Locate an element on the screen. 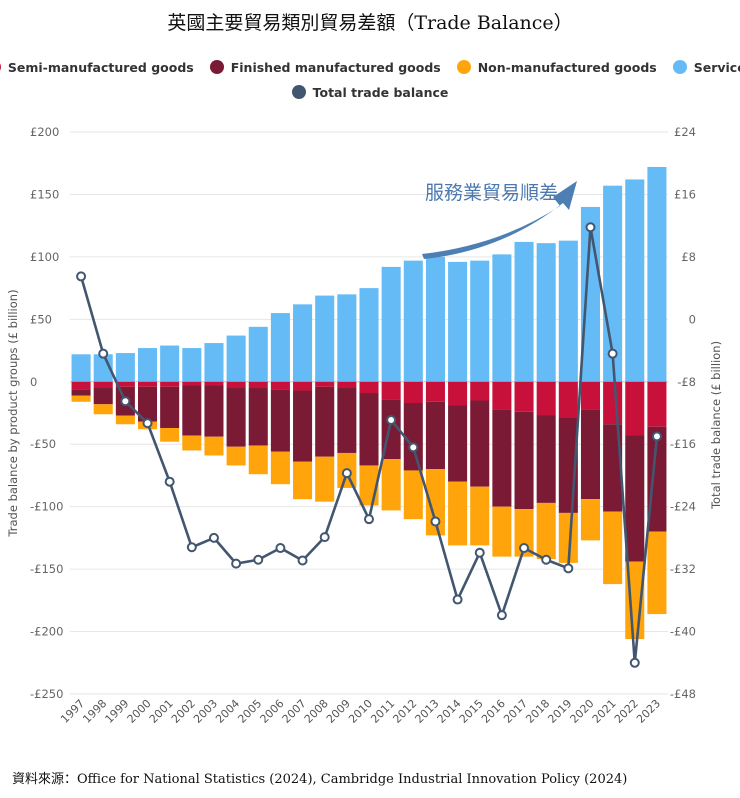 The height and width of the screenshot is (798, 740). legend-item-semi: Semi-manufactured goods is located at coordinates (97, 67).